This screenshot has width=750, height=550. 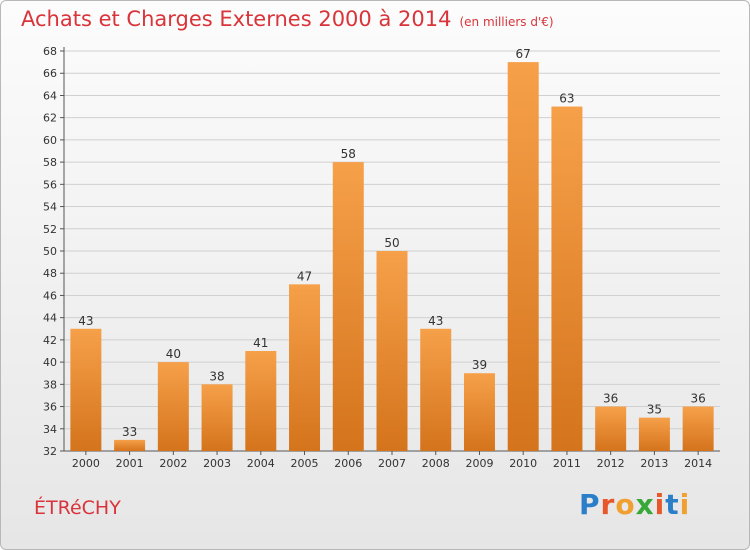 I want to click on x-tick-label: 2009, so click(x=479, y=463).